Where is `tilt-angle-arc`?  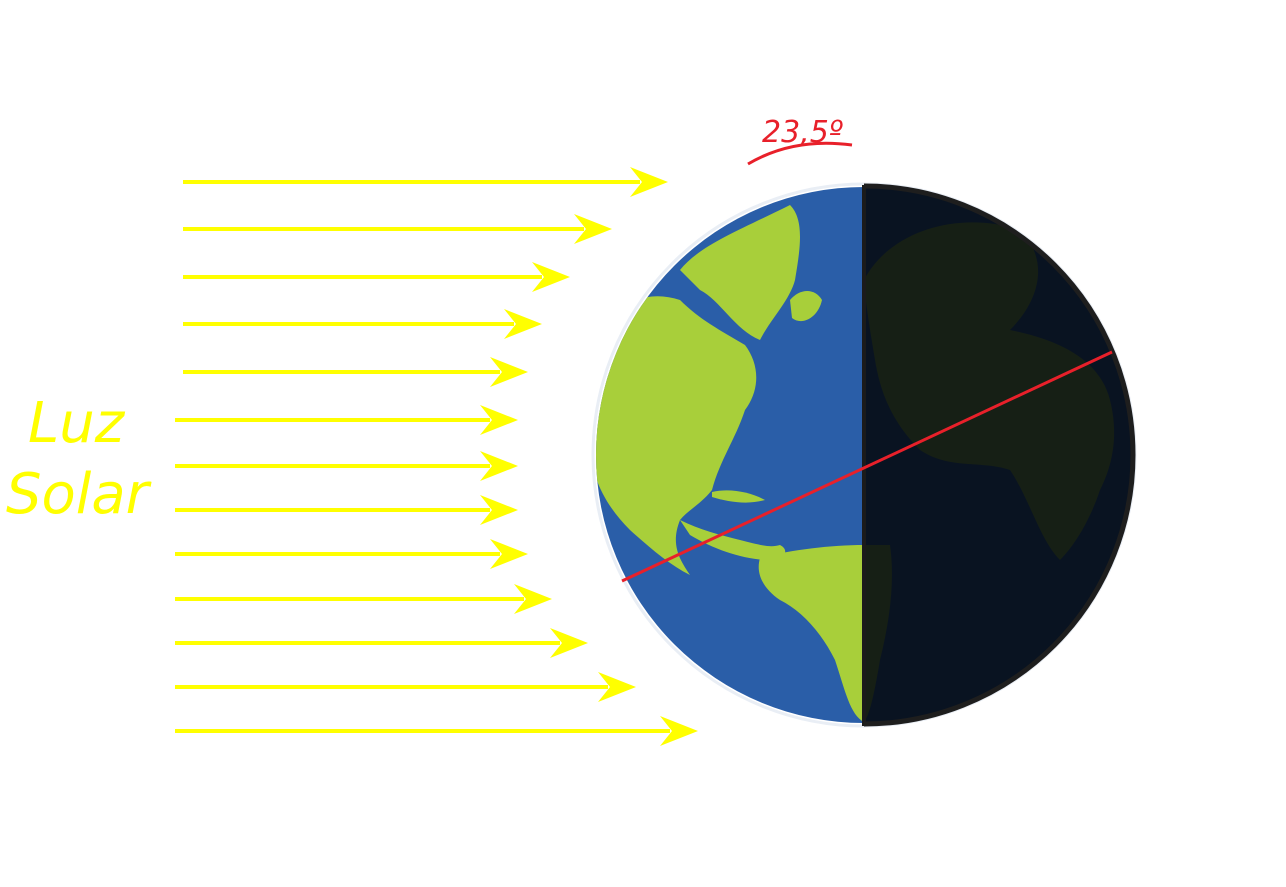 tilt-angle-arc is located at coordinates (800, 153).